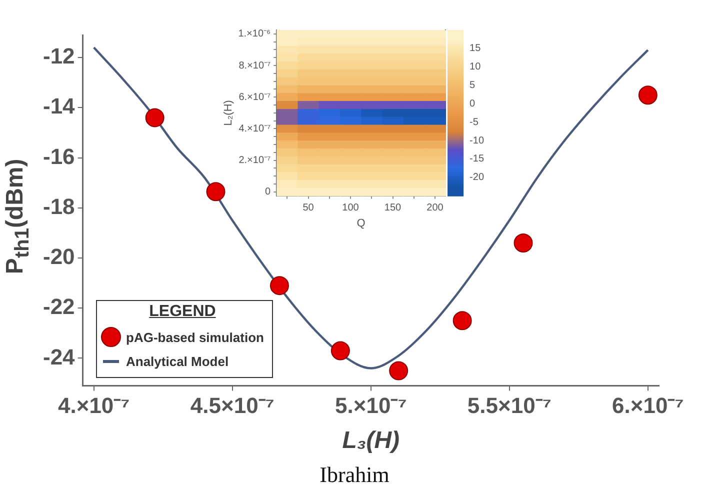 This screenshot has width=709, height=495. What do you see at coordinates (177, 361) in the screenshot?
I see `legend-label: Analytical Model` at bounding box center [177, 361].